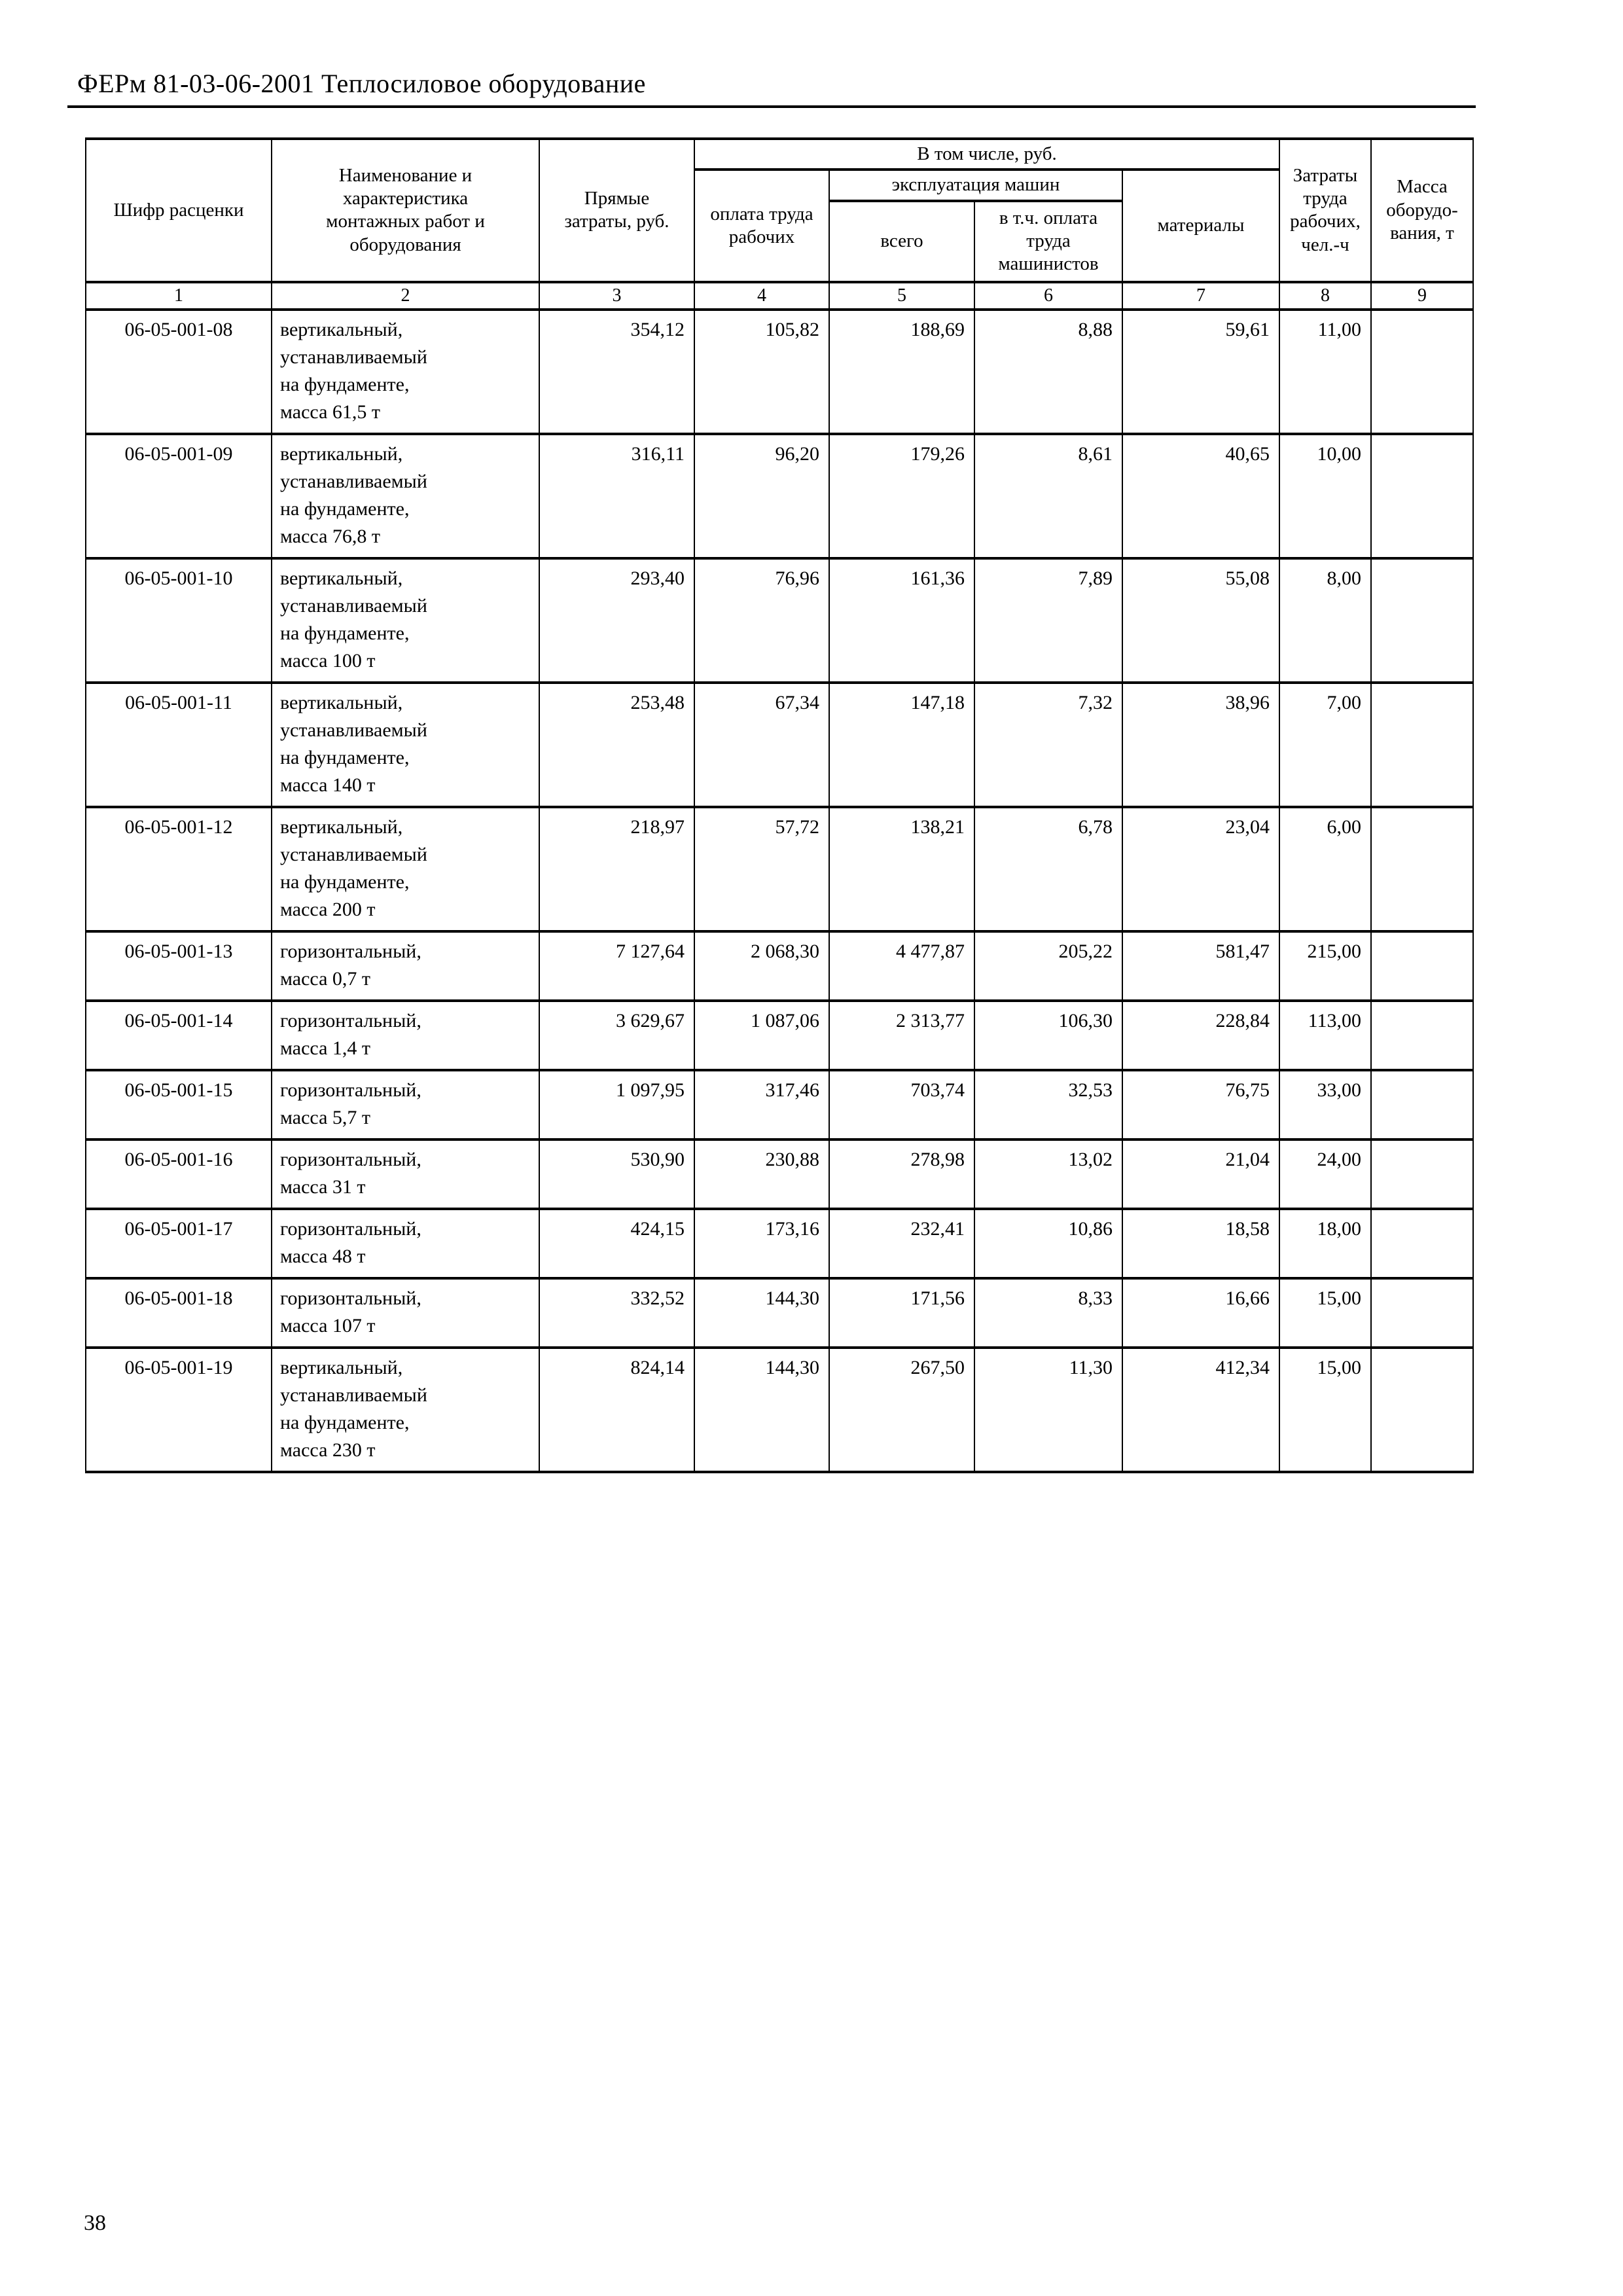 The height and width of the screenshot is (2296, 1623). Describe the element at coordinates (1201, 965) in the screenshot. I see `materials-cell: 581,47` at that location.